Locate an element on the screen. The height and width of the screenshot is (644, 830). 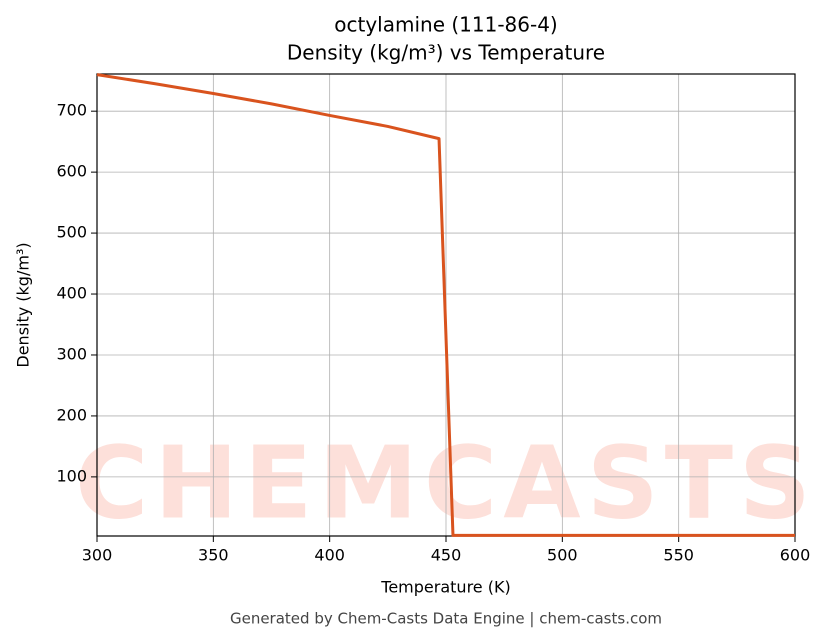
y-tick-label: 100 is located at coordinates (71, 475).